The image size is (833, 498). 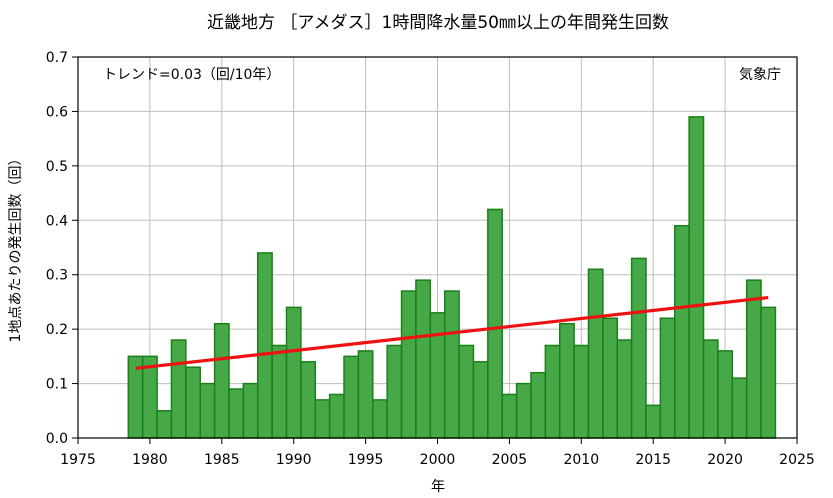 I want to click on trend-line, so click(x=452, y=332).